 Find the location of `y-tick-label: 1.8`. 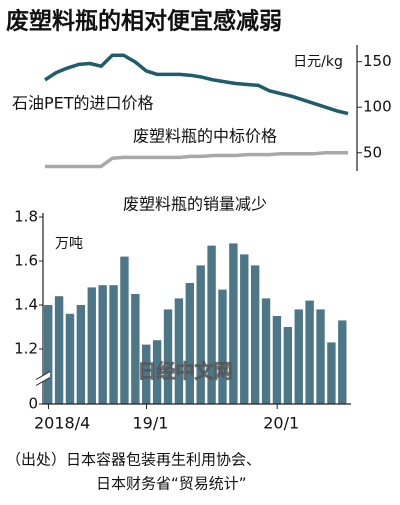

y-tick-label: 1.8 is located at coordinates (26, 217).